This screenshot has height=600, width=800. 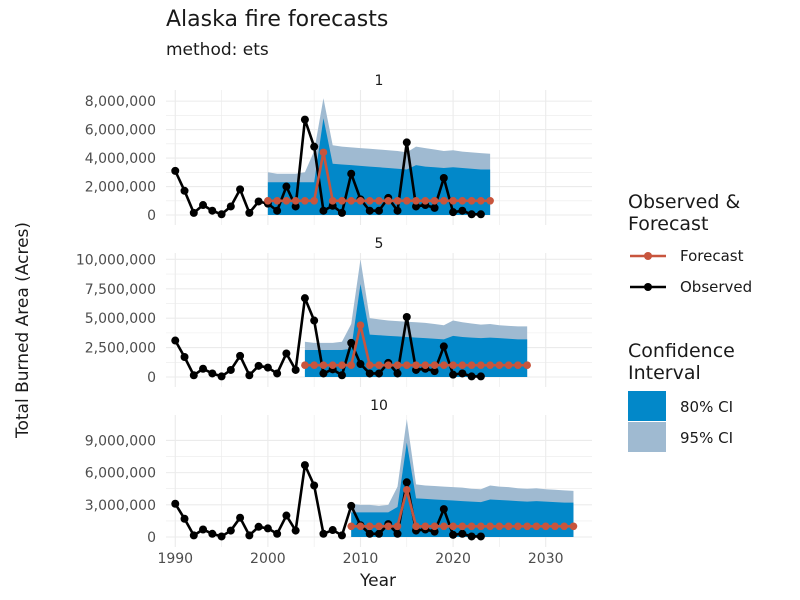 What do you see at coordinates (120, 131) in the screenshot?
I see `y-tick-label: 6,000,000` at bounding box center [120, 131].